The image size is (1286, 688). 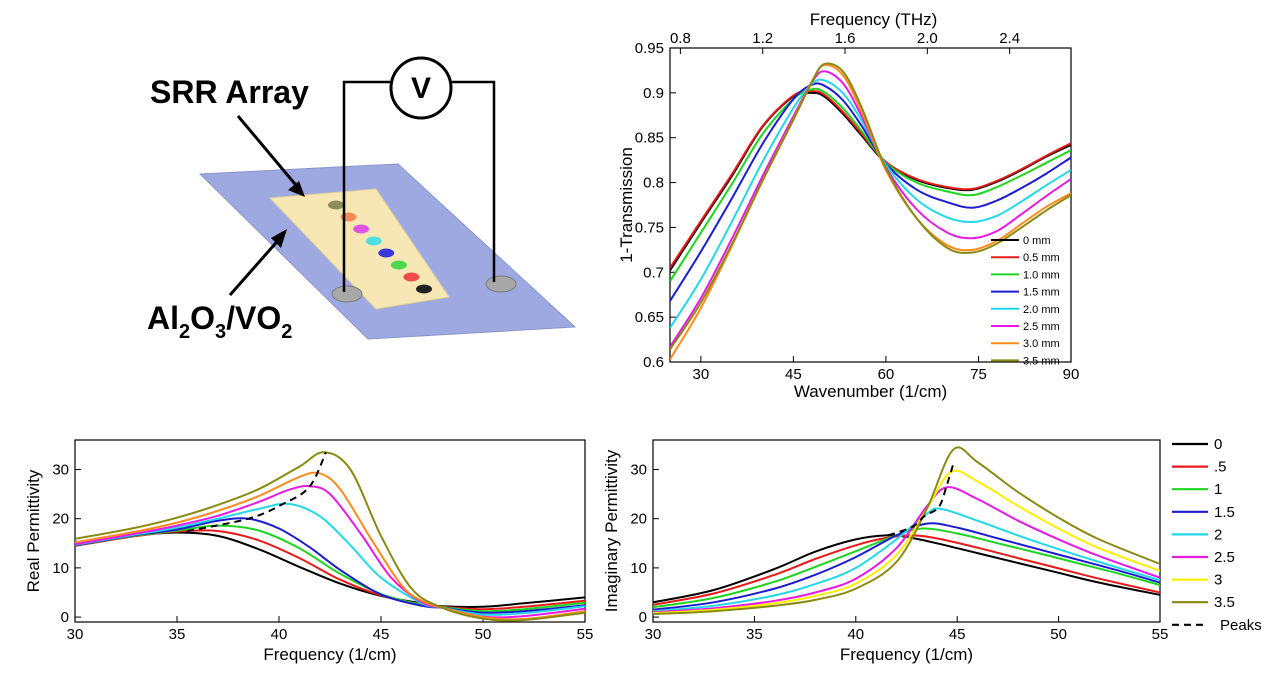 I want to click on y-tick-label: 20, so click(x=638, y=519).